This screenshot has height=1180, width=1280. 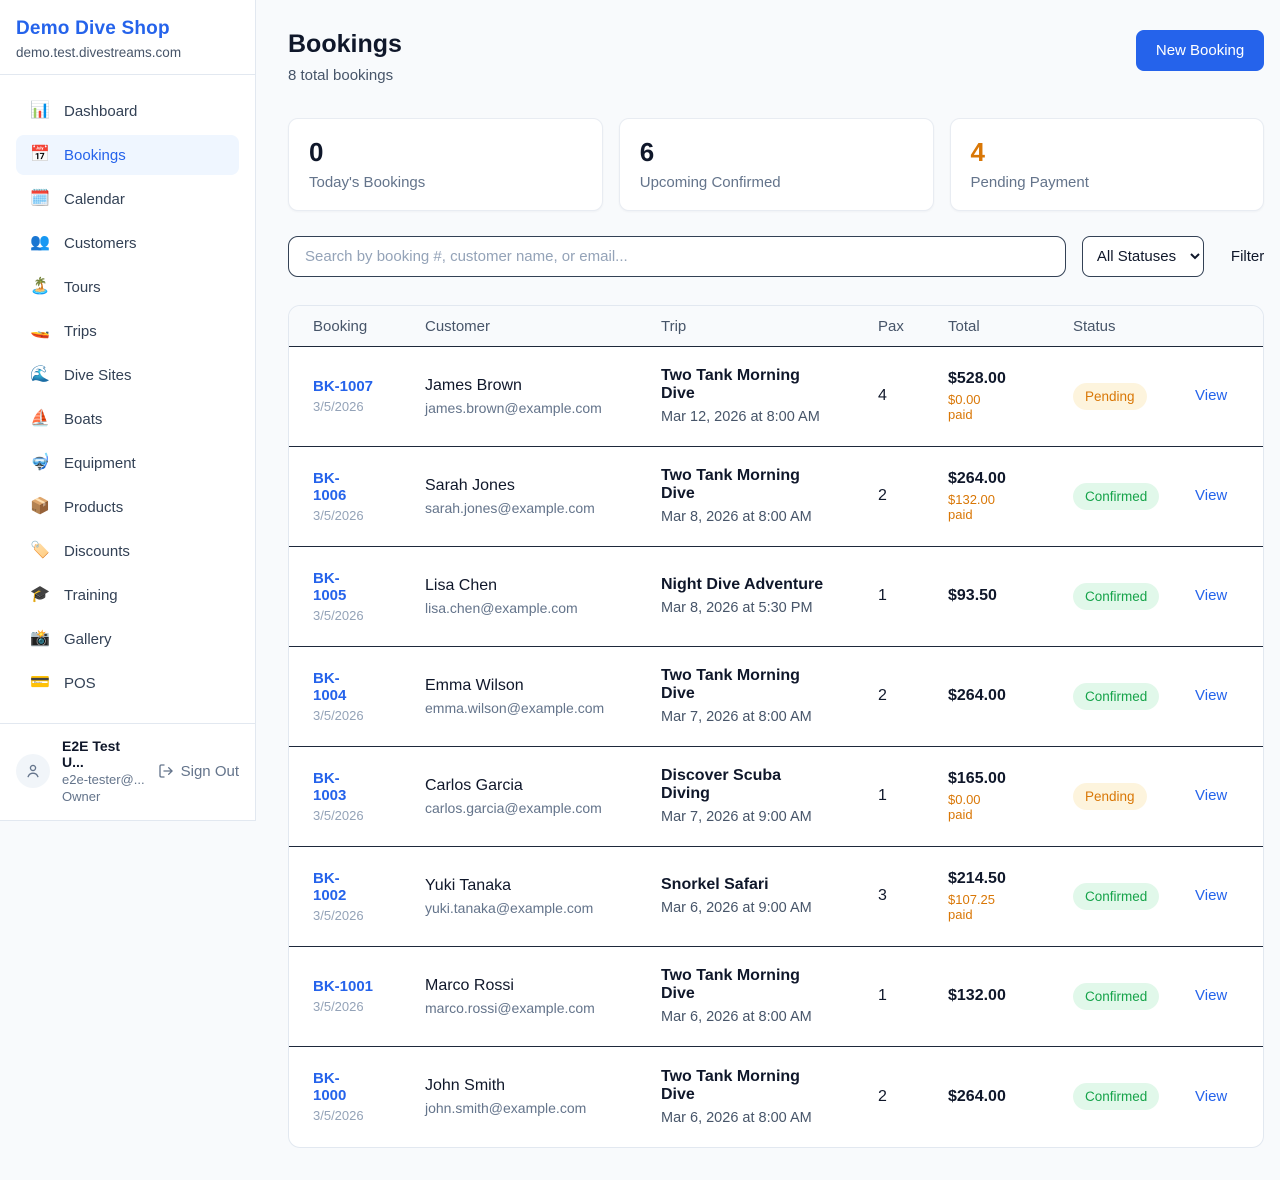 What do you see at coordinates (127, 683) in the screenshot?
I see `sidebar-item-pos: 💳 POS` at bounding box center [127, 683].